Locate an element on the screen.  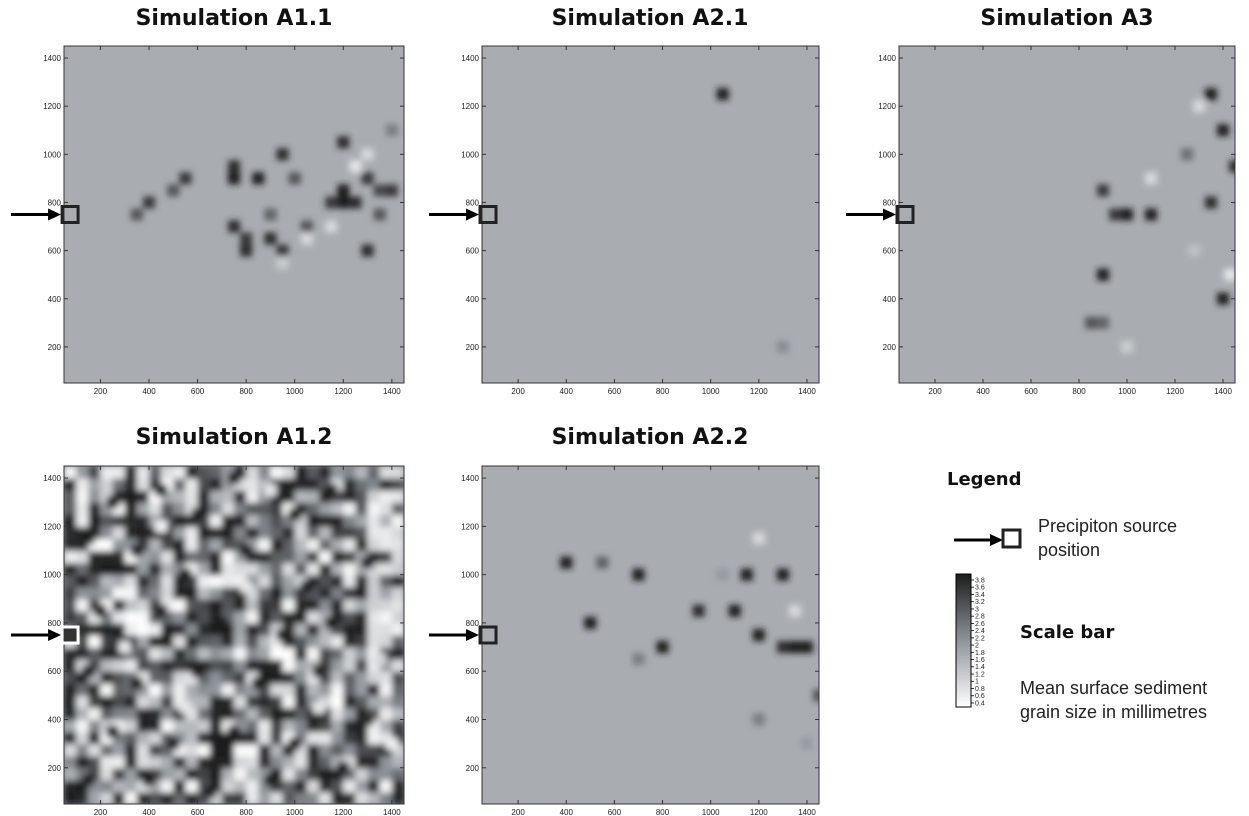
x-tick-label: 1200 is located at coordinates (1175, 391).